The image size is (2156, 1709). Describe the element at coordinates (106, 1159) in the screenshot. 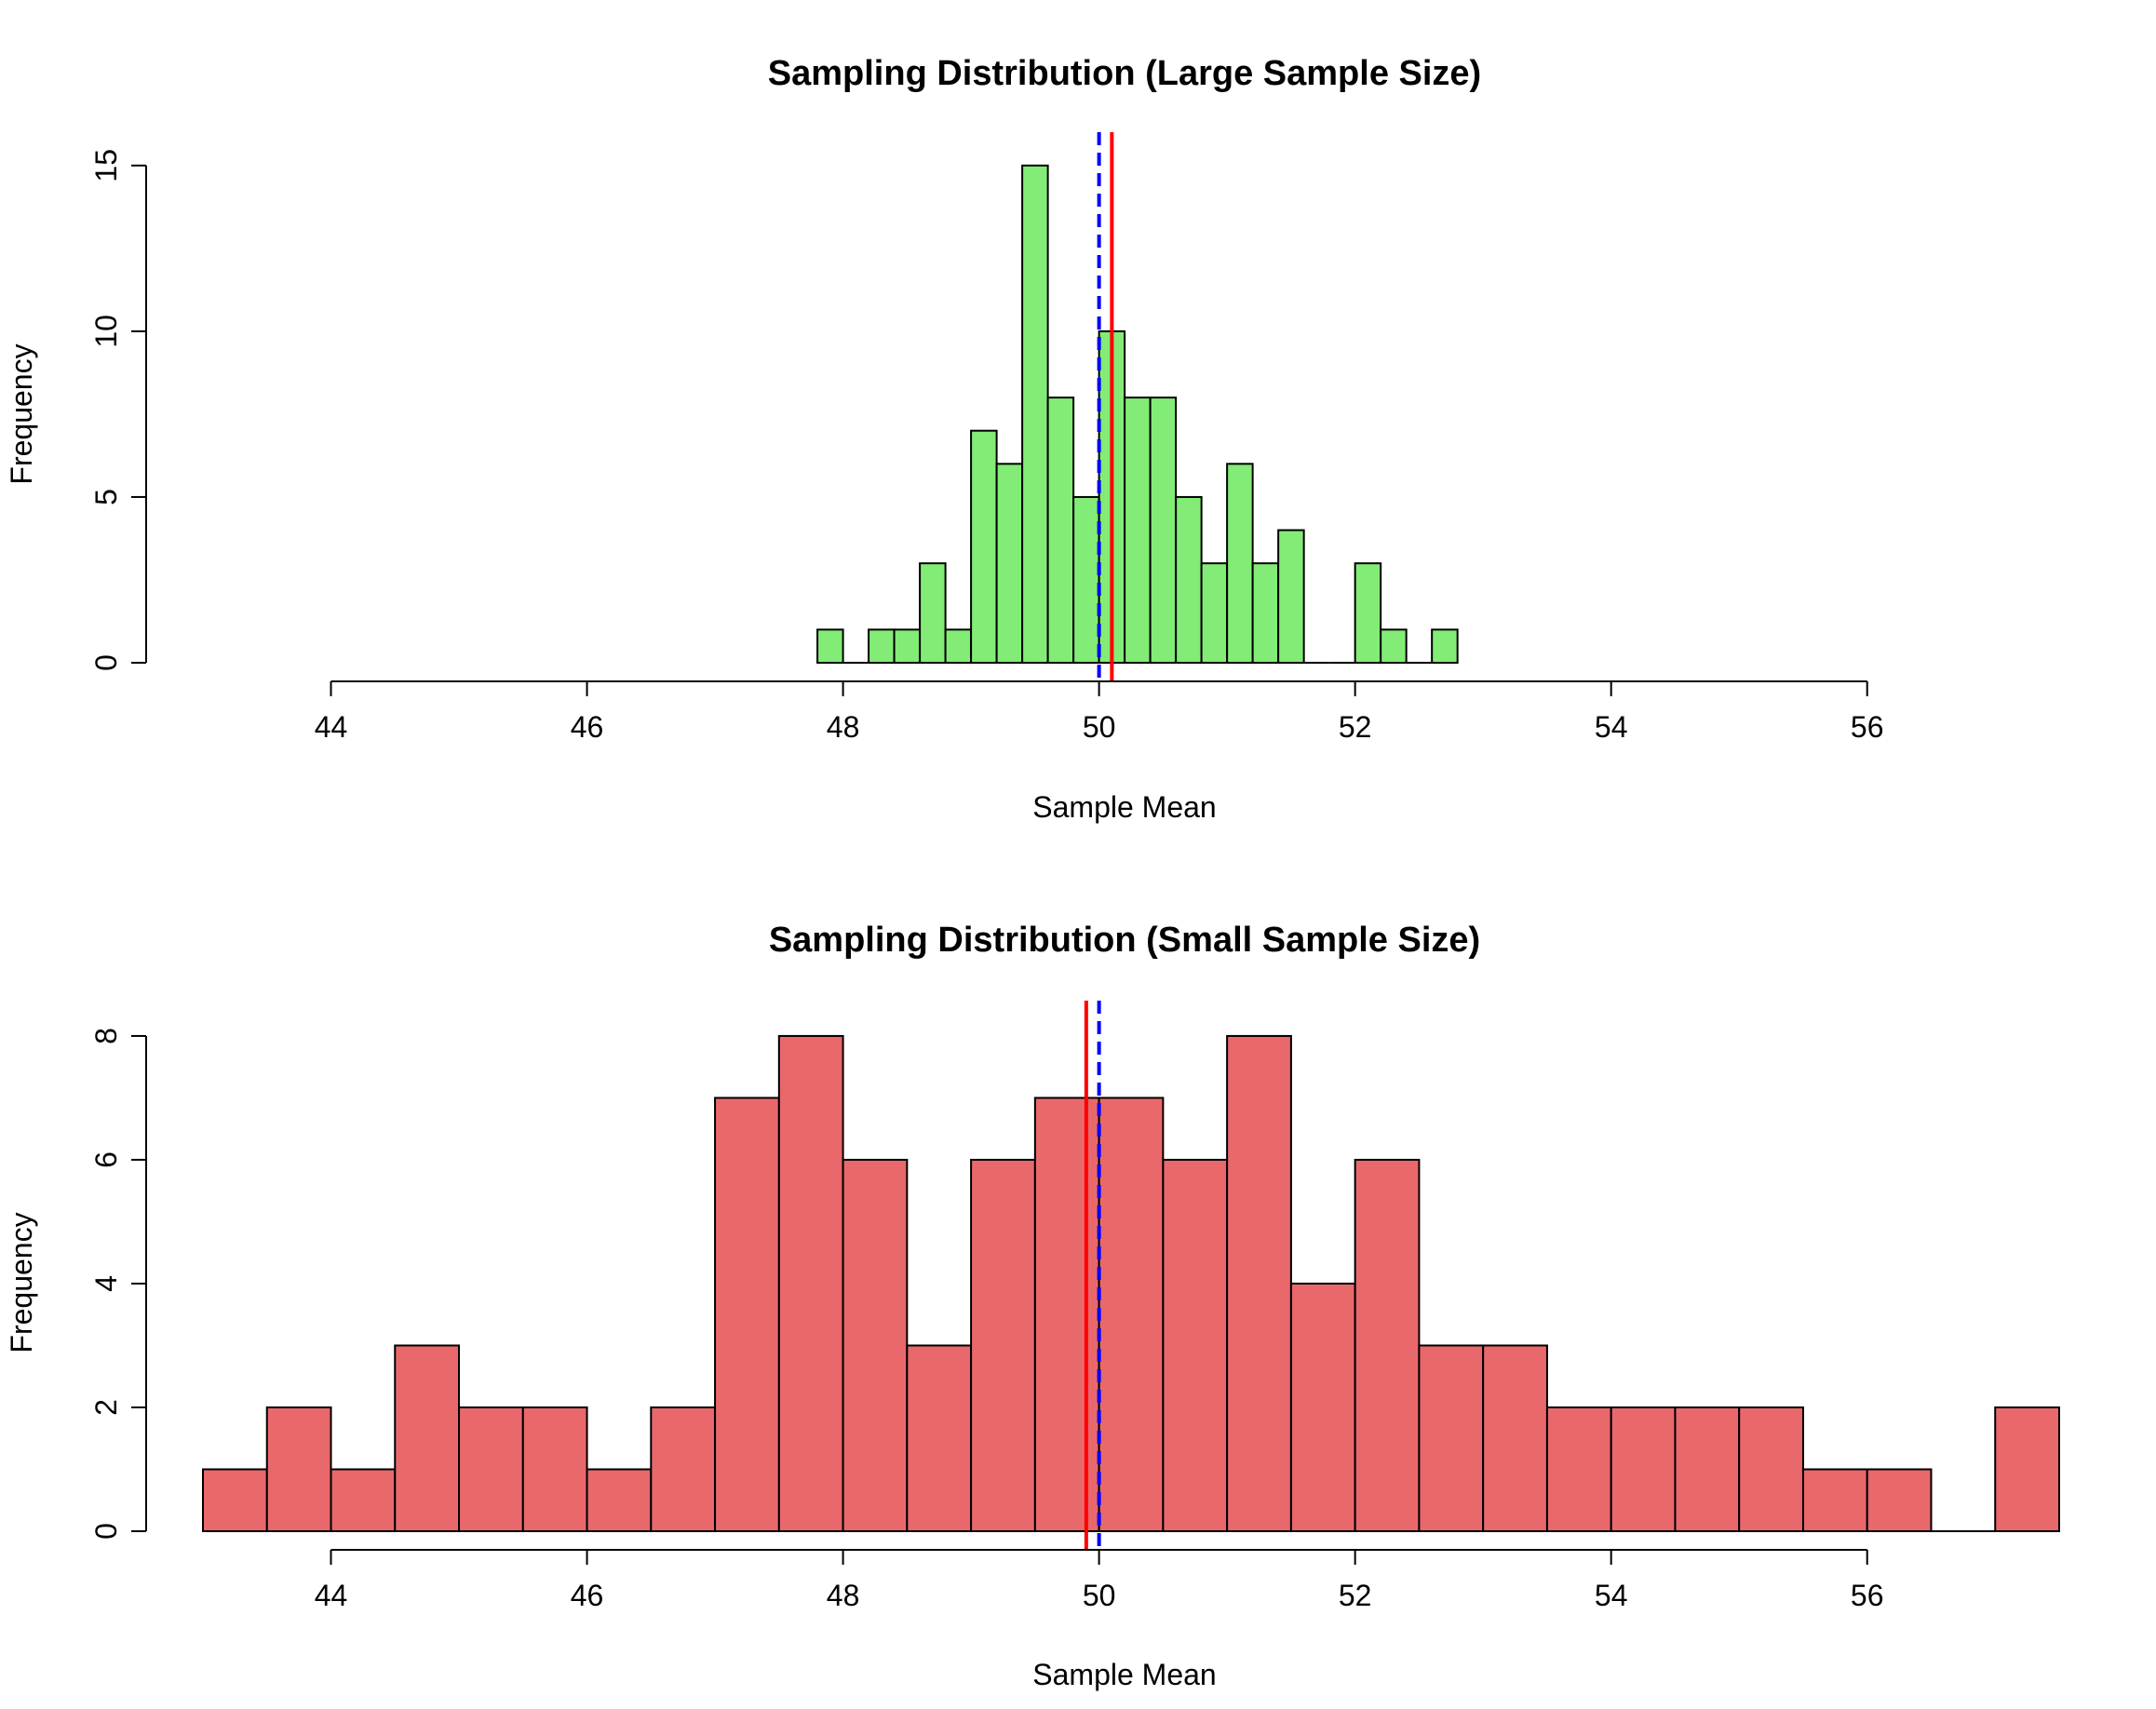

I see `y-tick-label: 6` at that location.